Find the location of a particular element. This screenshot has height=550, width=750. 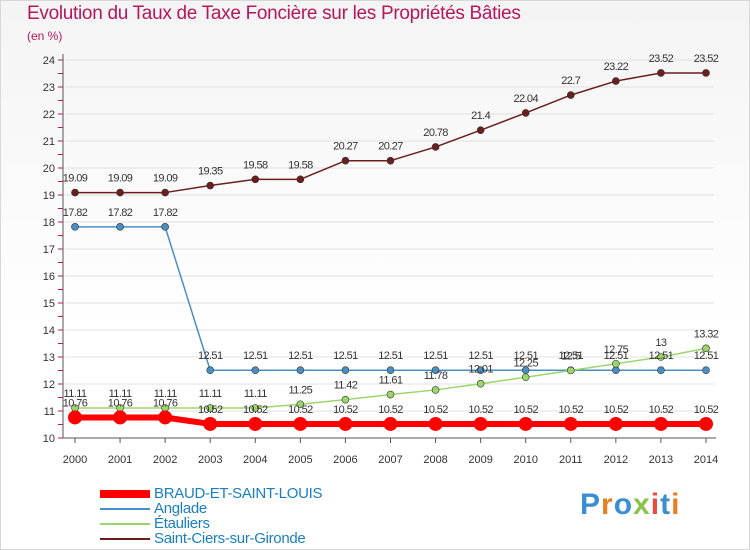

data-label: 22.7 is located at coordinates (570, 81).